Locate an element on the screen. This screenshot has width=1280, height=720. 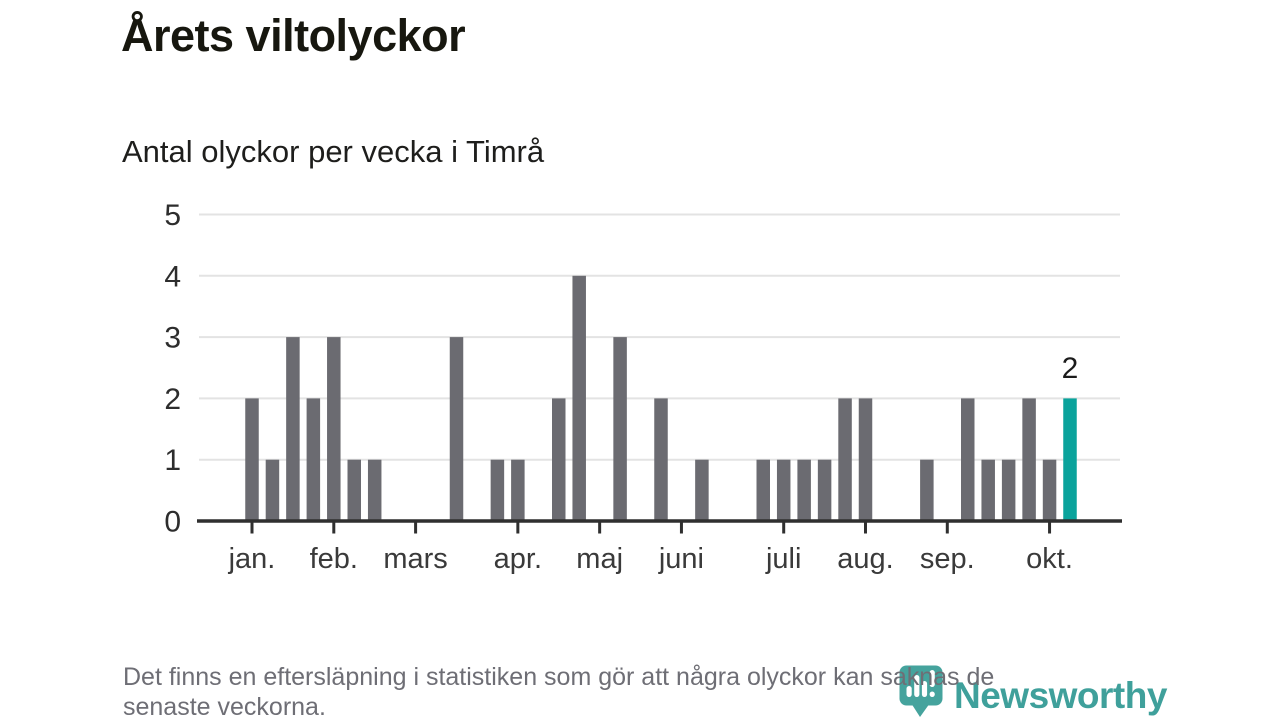
x-axis-label: okt. is located at coordinates (1049, 559).